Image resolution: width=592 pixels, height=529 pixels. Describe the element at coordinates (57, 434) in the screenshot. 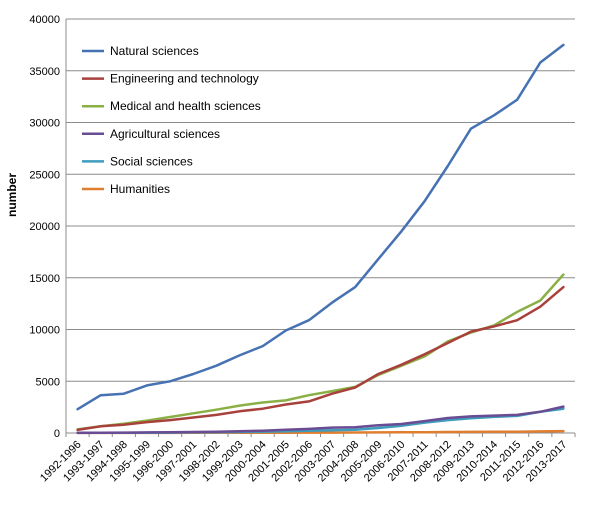

I see `y-tick-label: 0` at that location.